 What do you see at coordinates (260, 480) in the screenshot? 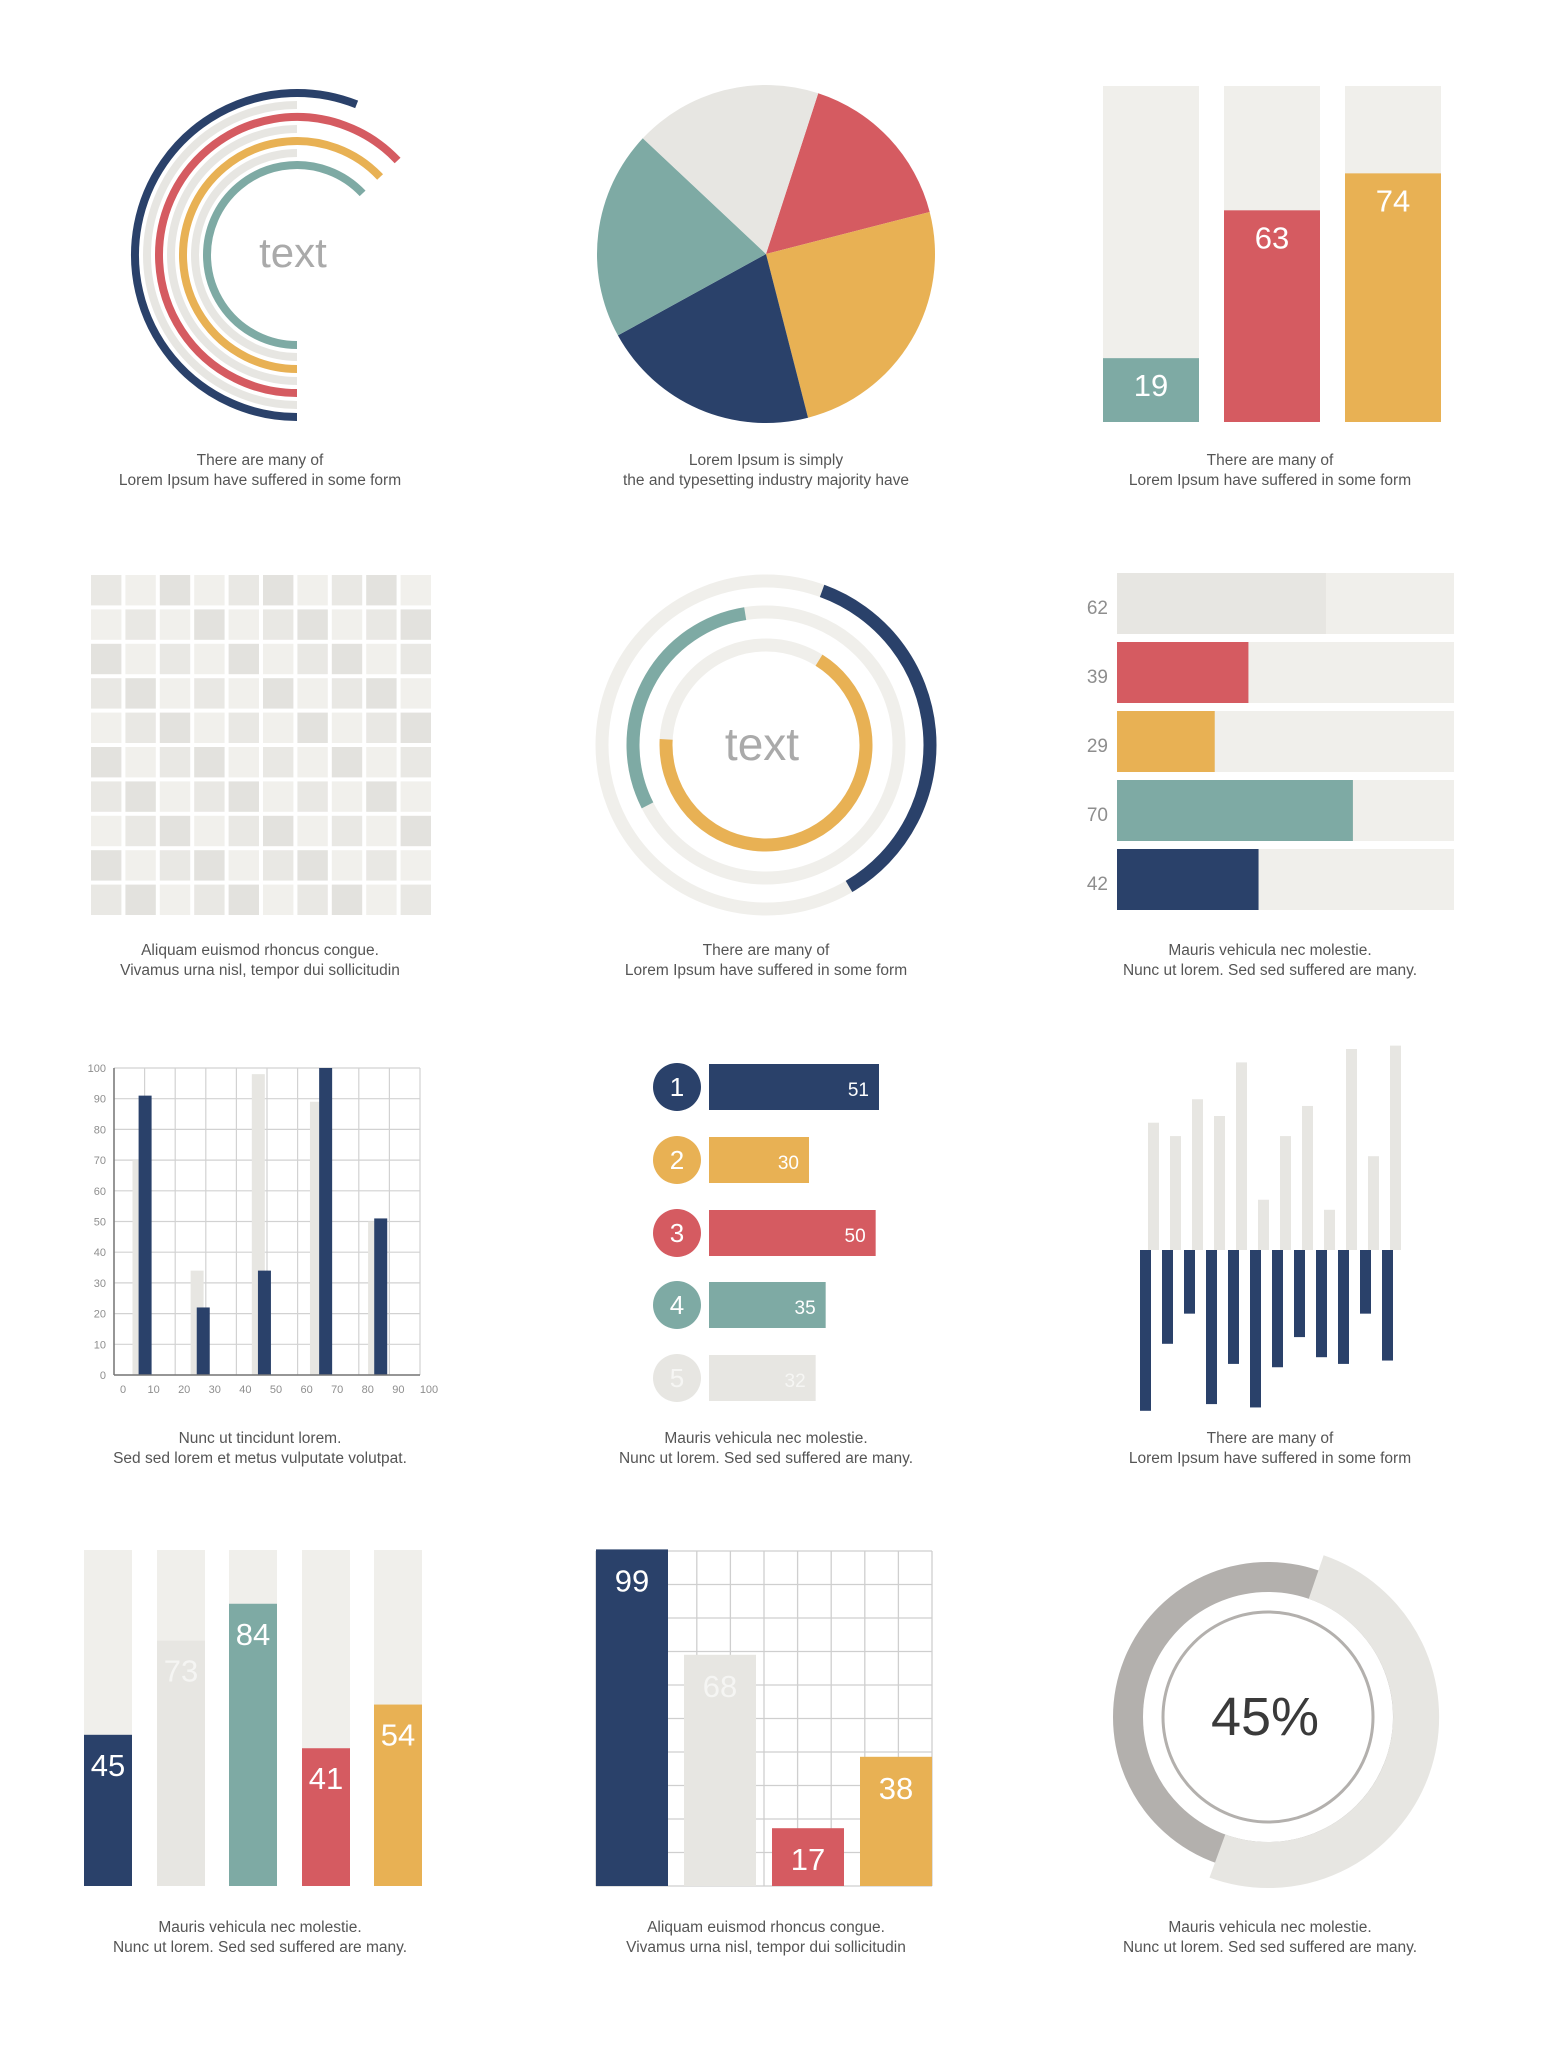
I see `caption-c1-line-2: Lorem Ipsum have suffered in some form` at bounding box center [260, 480].